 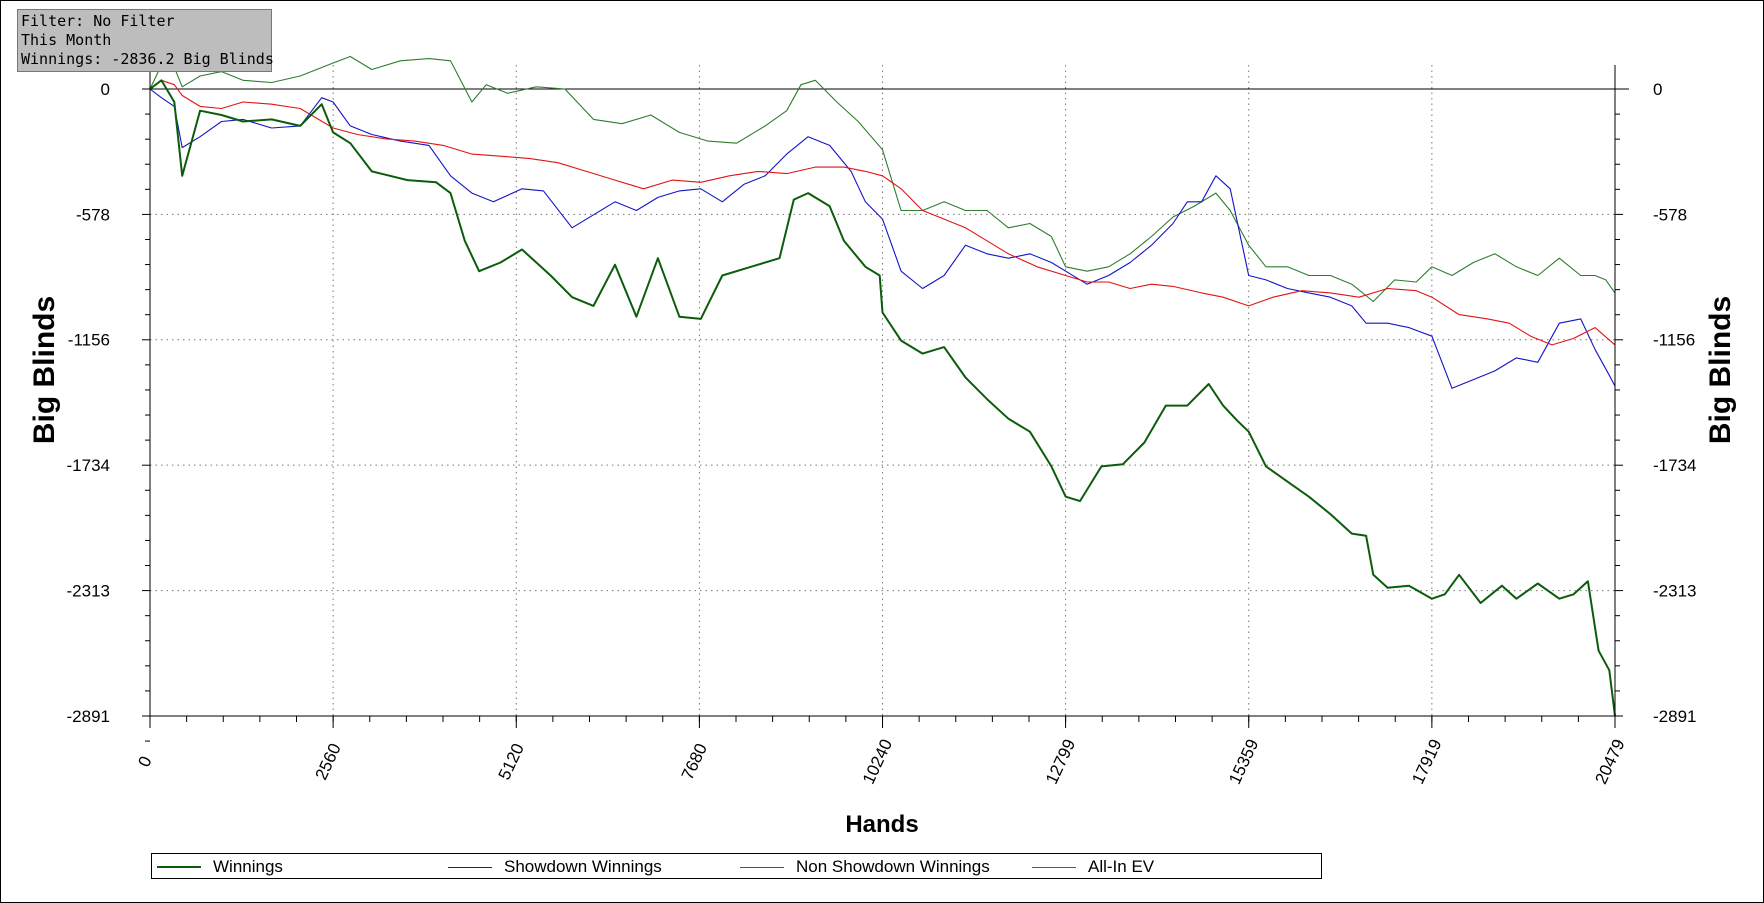 I want to click on y-tick-label-right: -1734, so click(x=1674, y=465).